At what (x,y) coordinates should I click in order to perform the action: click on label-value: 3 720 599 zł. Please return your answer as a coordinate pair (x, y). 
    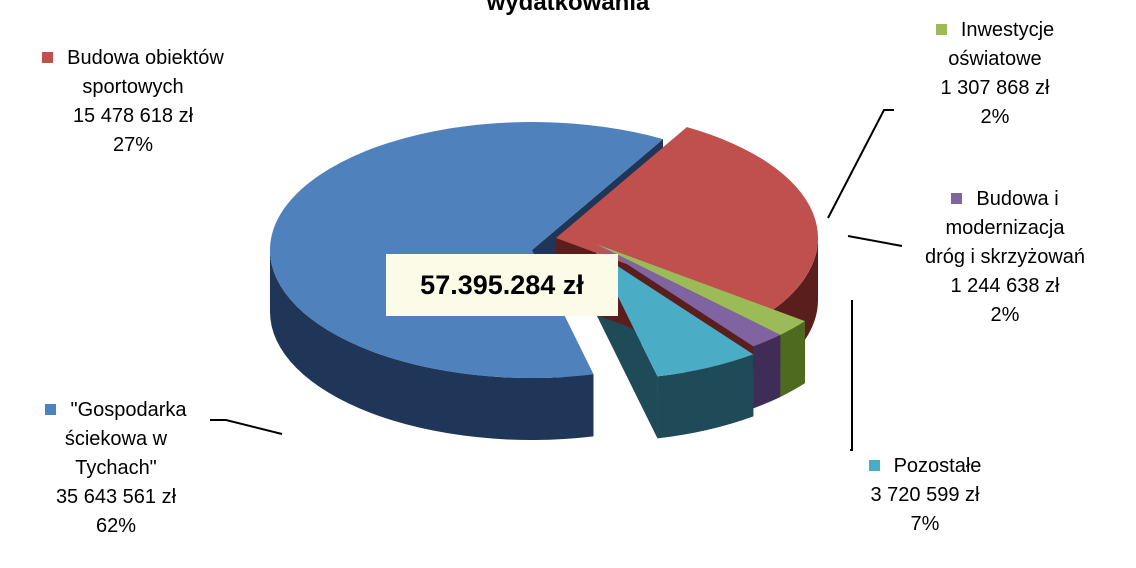
    Looking at the image, I should click on (925, 495).